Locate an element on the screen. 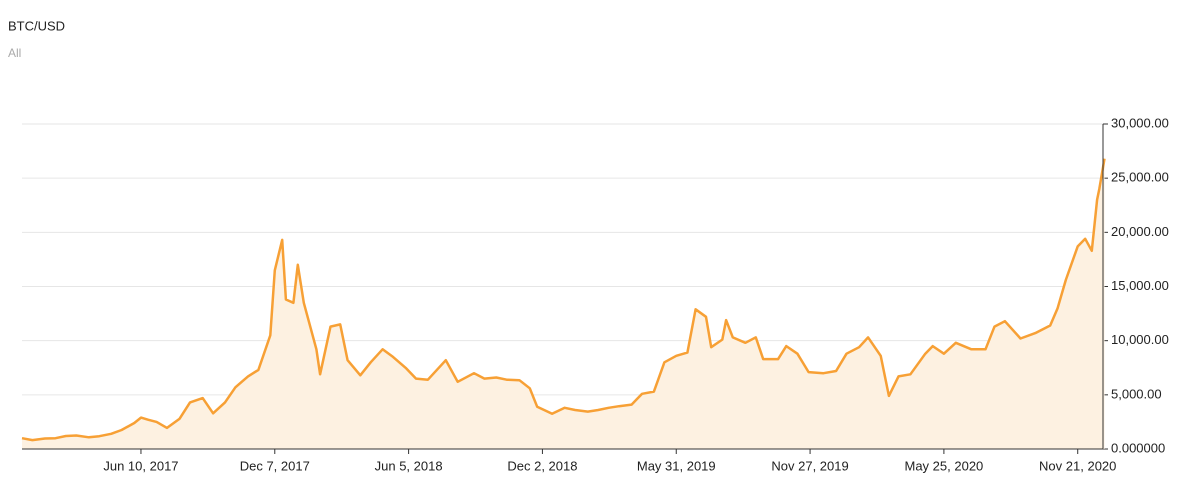 The width and height of the screenshot is (1200, 487). x-tick-label: Jun 10, 2017 is located at coordinates (140, 465).